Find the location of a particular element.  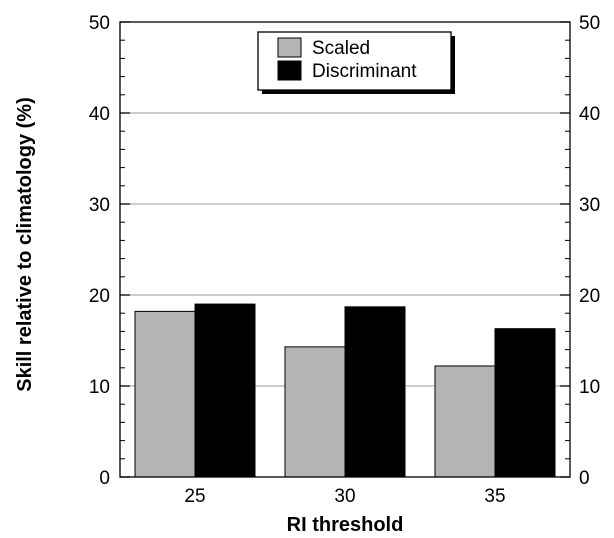

y-tick-label: 40 is located at coordinates (99, 114).